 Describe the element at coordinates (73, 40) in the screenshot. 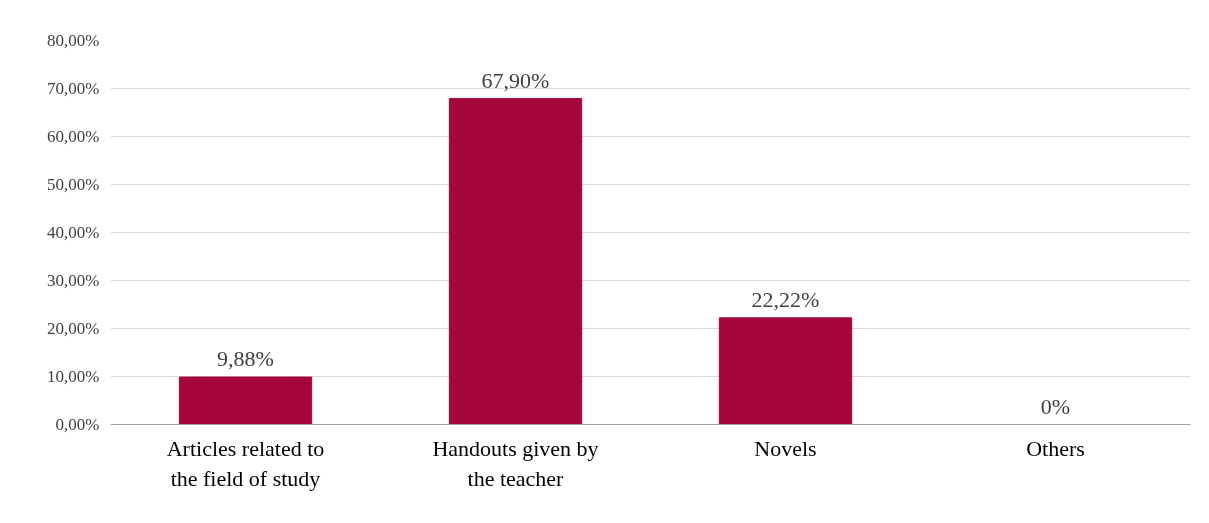

I see `y-tick-label: 80,00%` at that location.